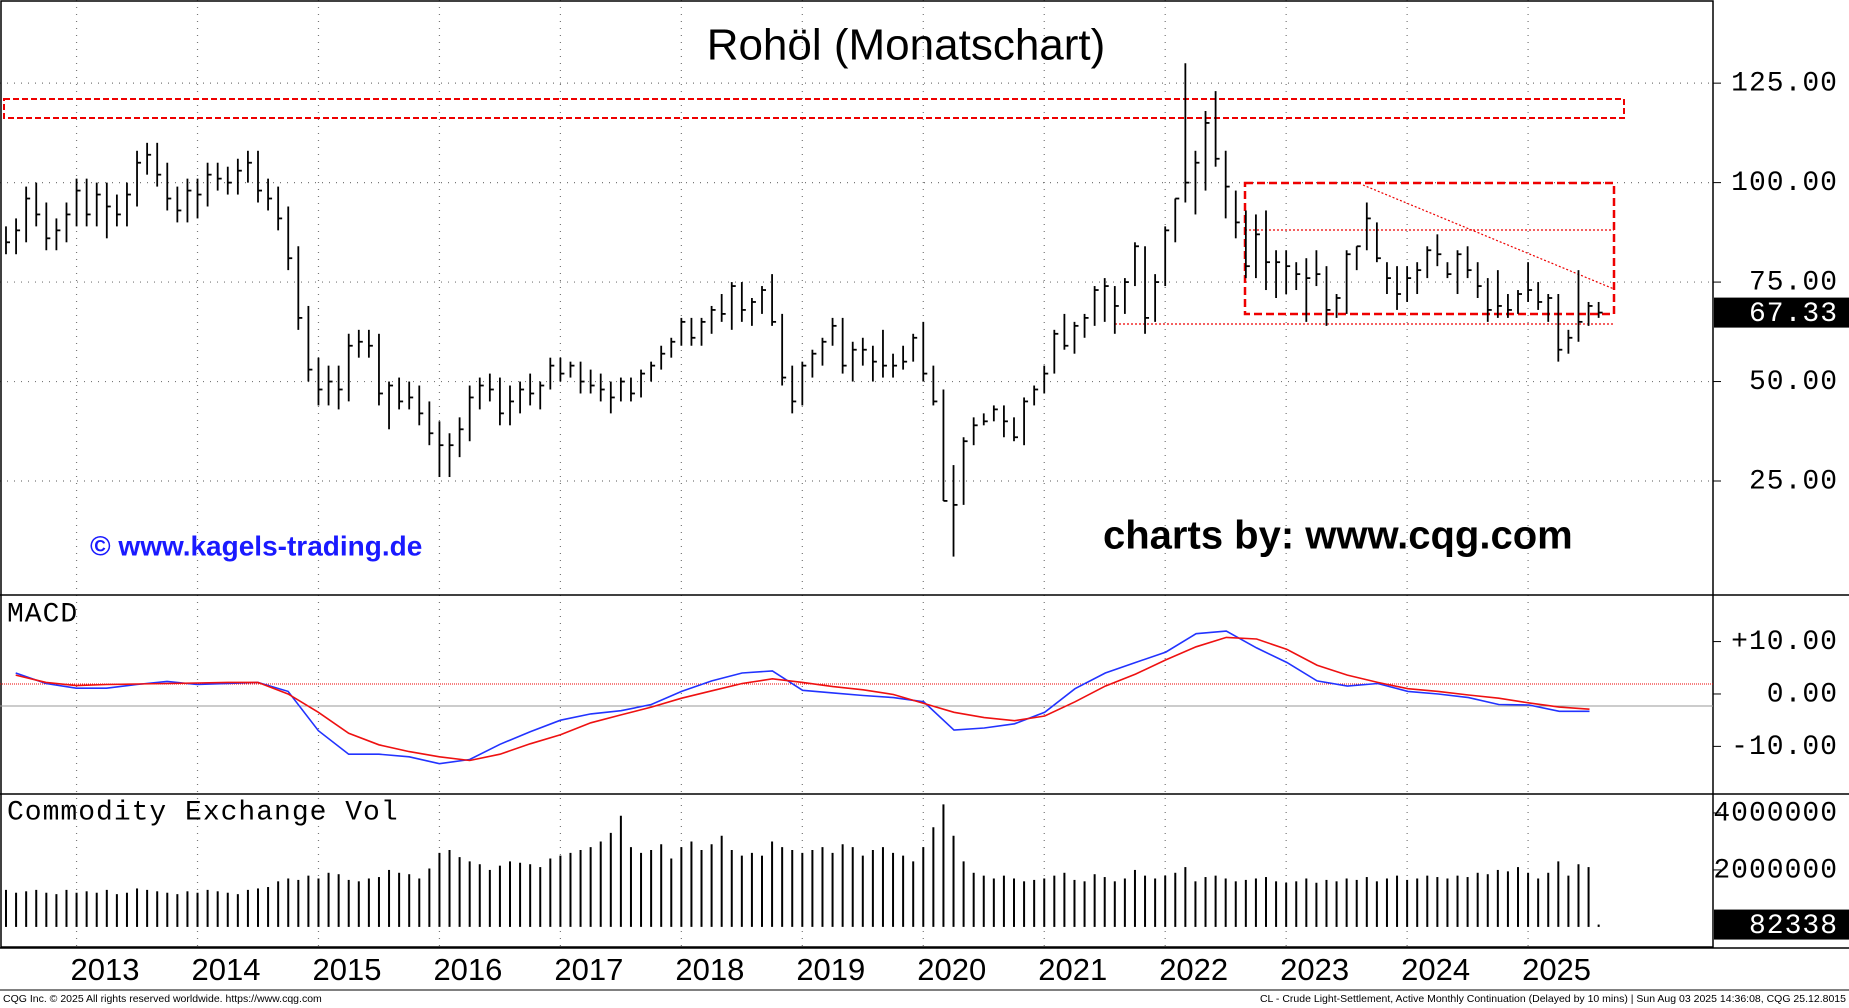 The height and width of the screenshot is (1008, 1849). What do you see at coordinates (226, 969) in the screenshot?
I see `x-tick-label: 2014` at bounding box center [226, 969].